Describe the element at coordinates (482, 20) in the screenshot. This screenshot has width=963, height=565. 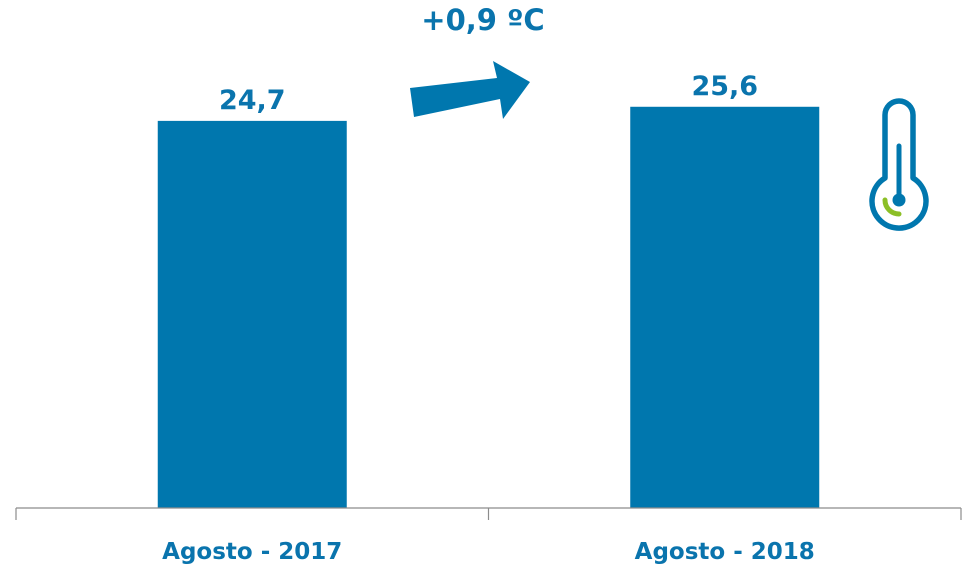
I see `delta-annotation: +0,9 ºC` at that location.